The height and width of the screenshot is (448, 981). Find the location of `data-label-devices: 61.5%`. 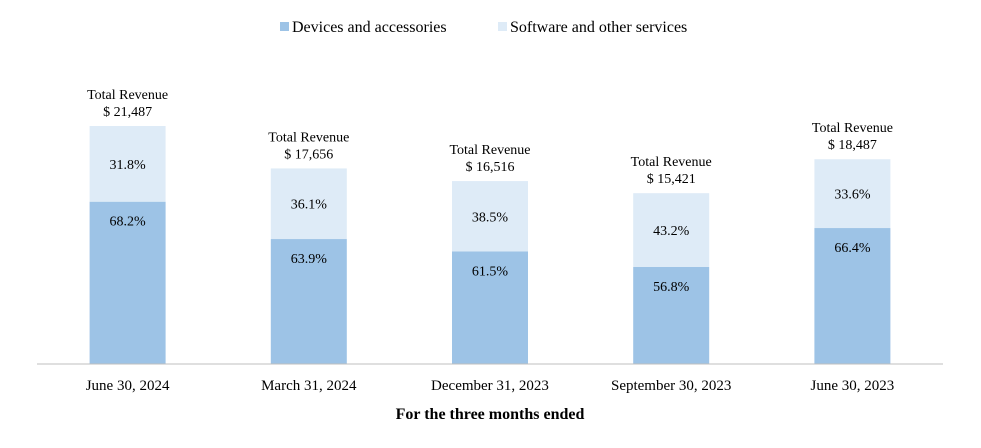

data-label-devices: 61.5% is located at coordinates (490, 271).